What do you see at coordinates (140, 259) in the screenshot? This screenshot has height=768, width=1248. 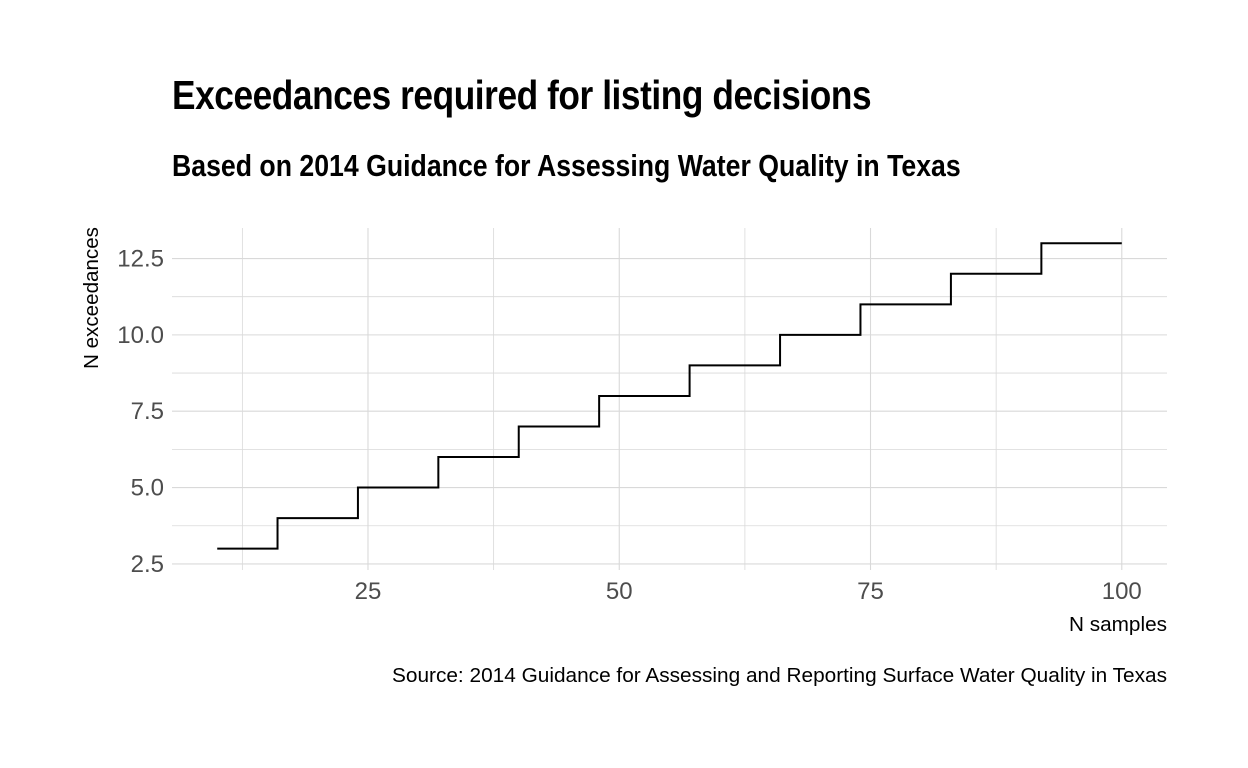 I see `y-tick-label: 12.5` at bounding box center [140, 259].